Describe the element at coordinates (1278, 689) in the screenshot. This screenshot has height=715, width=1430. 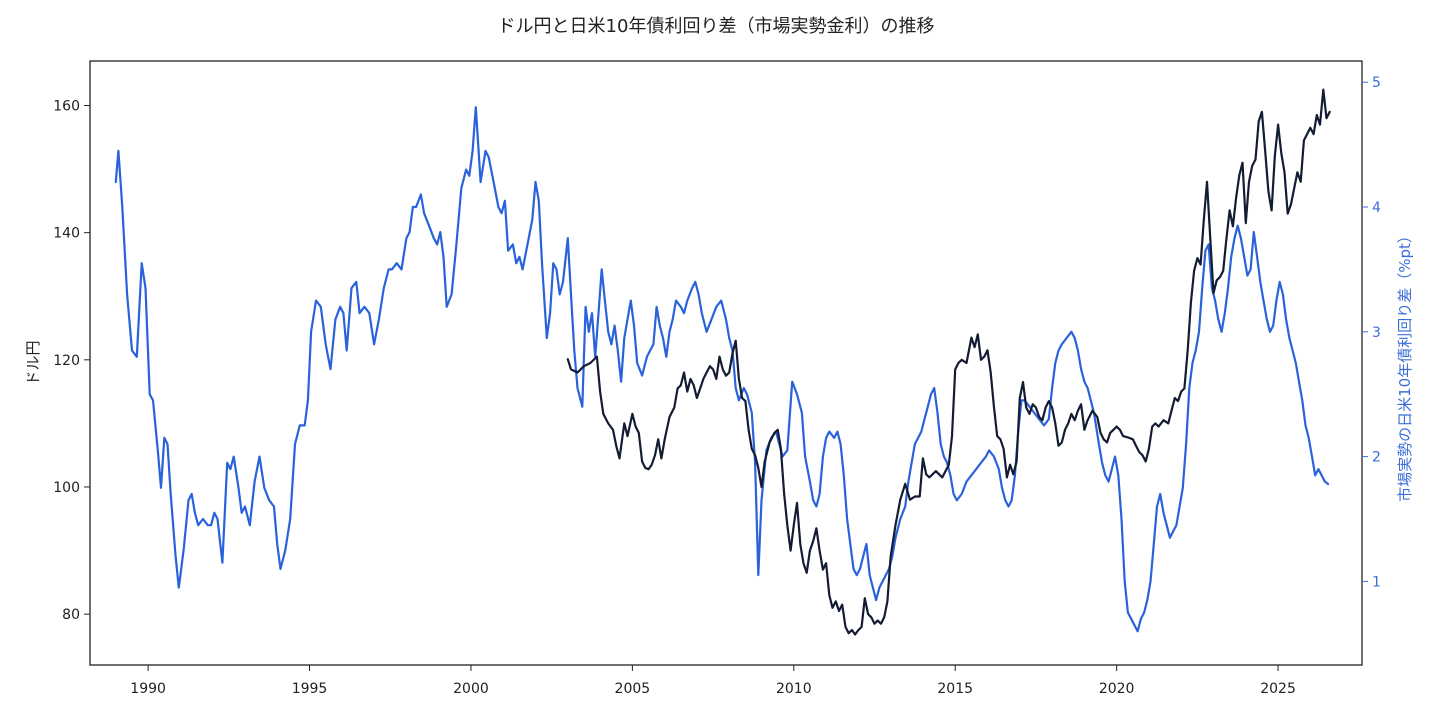
I see `x-tick-label: 2025` at that location.